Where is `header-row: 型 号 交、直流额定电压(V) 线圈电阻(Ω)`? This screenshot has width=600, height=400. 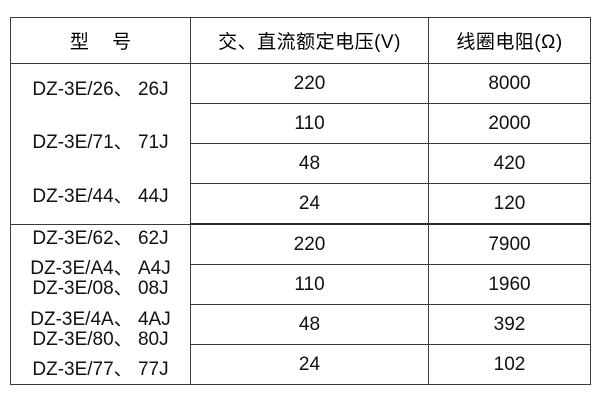 header-row: 型 号 交、直流额定电压(V) 线圈电阻(Ω) is located at coordinates (300, 40).